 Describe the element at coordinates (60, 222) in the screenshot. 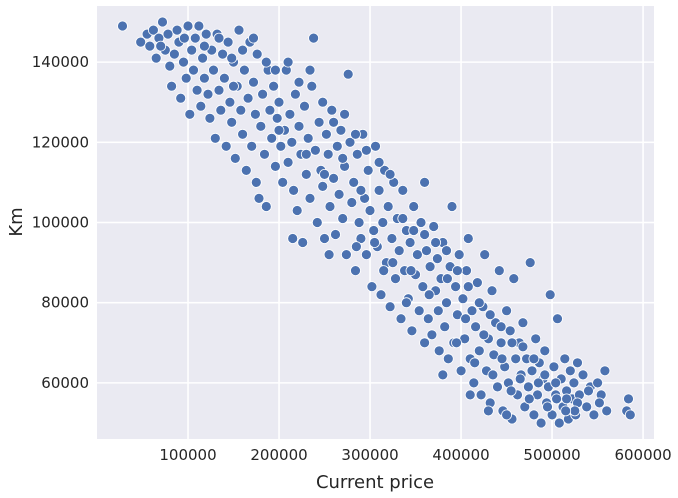

I see `y-tick-labels: 60000 80000 100000 120000 140000` at that location.